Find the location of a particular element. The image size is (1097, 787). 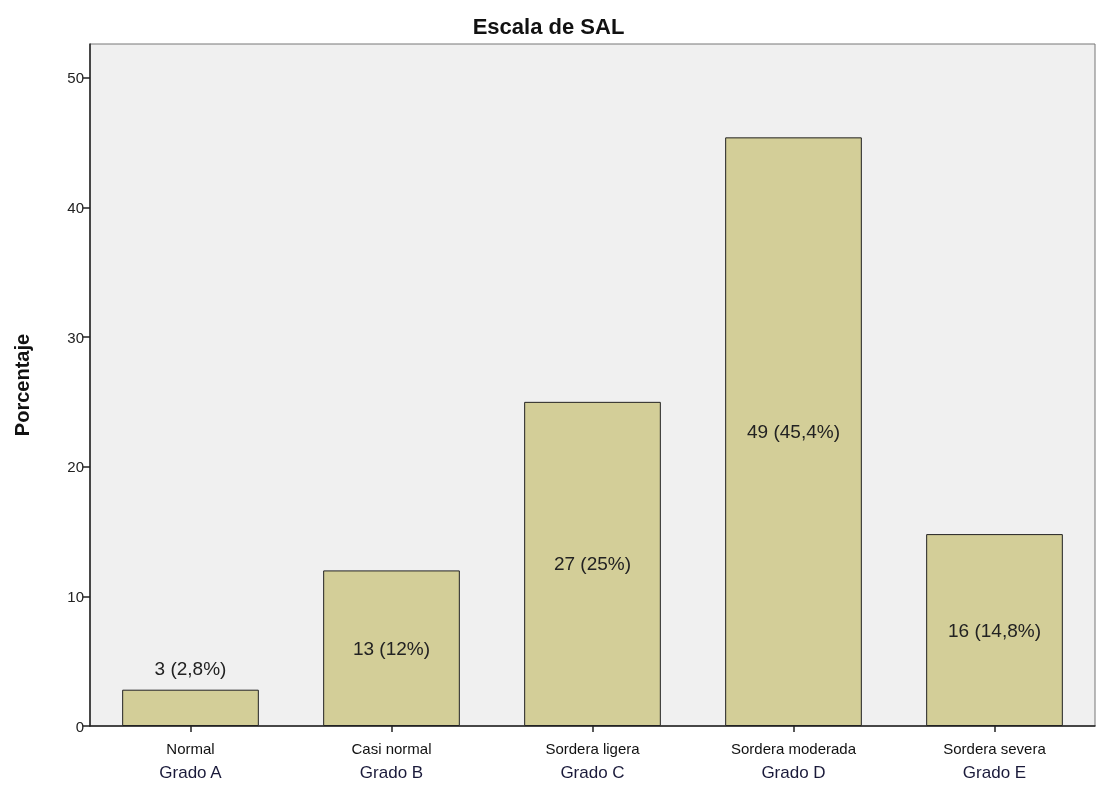

y-axis-title: Porcentaje is located at coordinates (22, 385).